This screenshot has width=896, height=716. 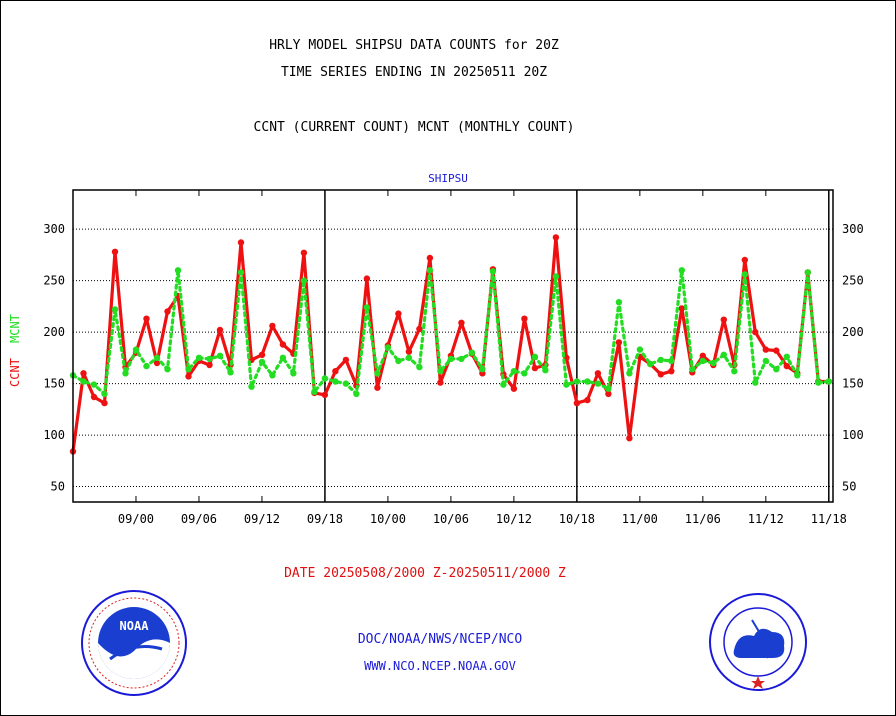 What do you see at coordinates (853, 332) in the screenshot?
I see `y-tick-label-right-200: 200` at bounding box center [853, 332].